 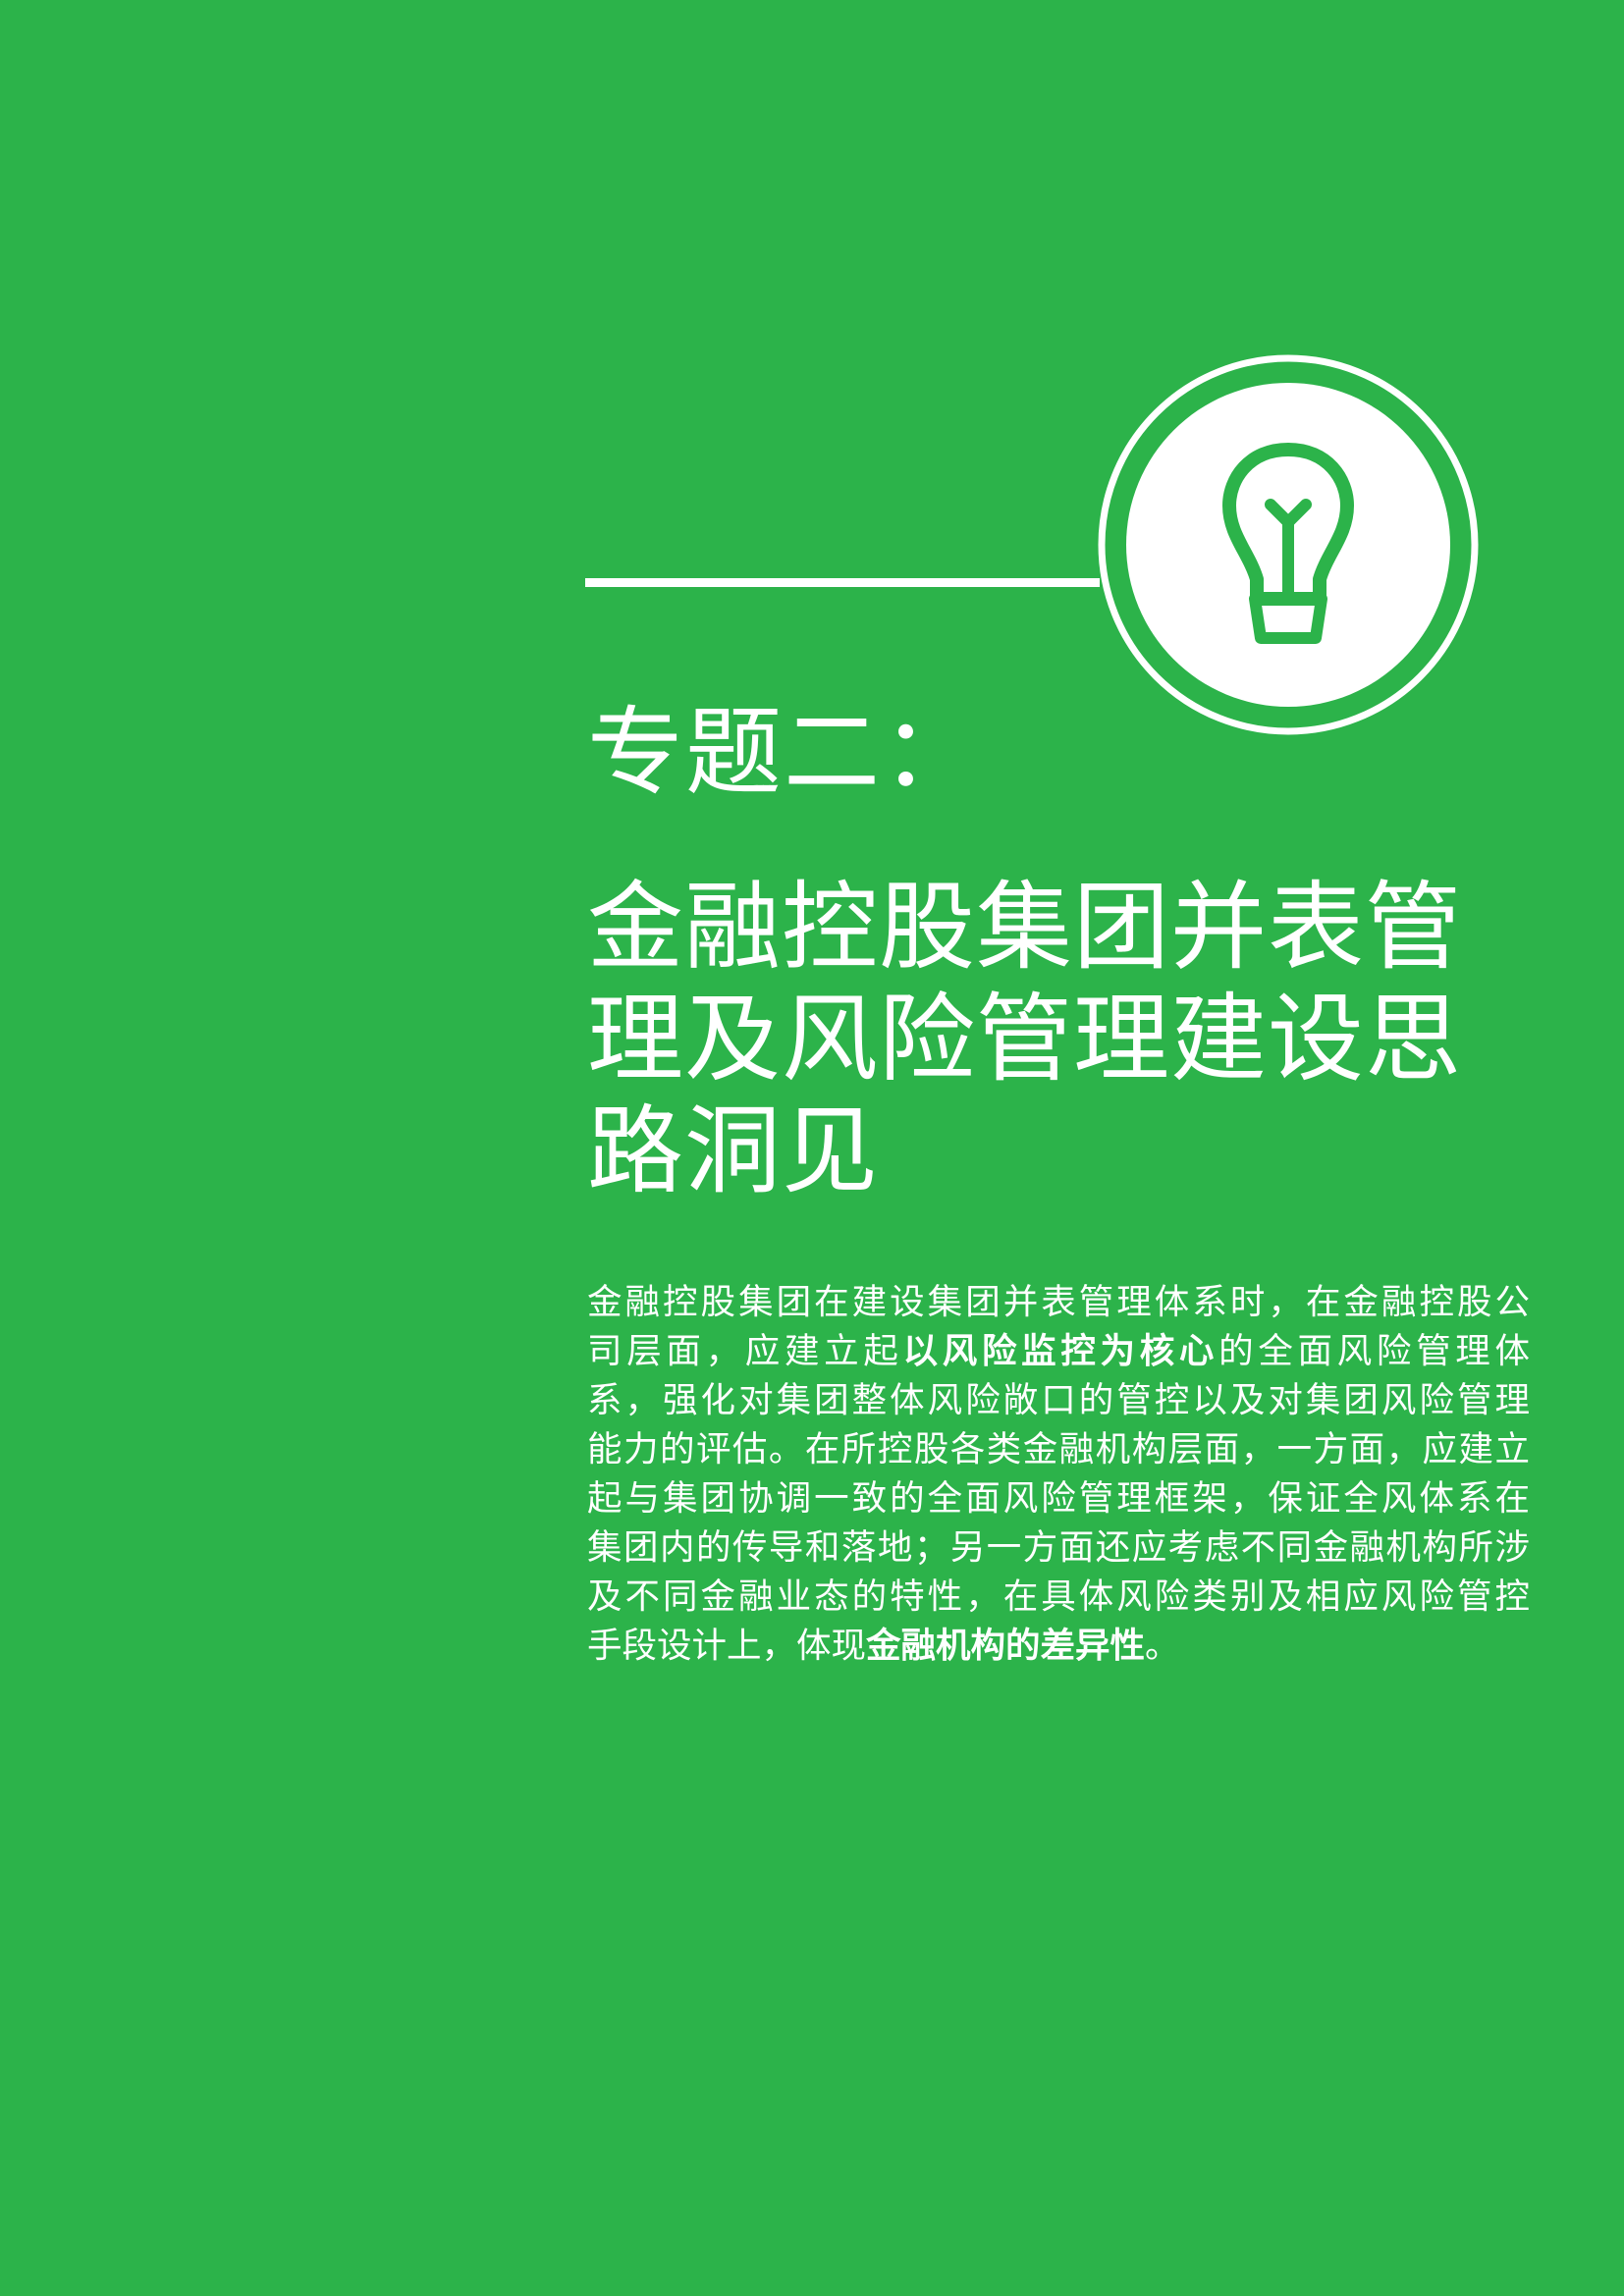 I want to click on body-text: 手段设计上，体现, so click(x=727, y=1646).